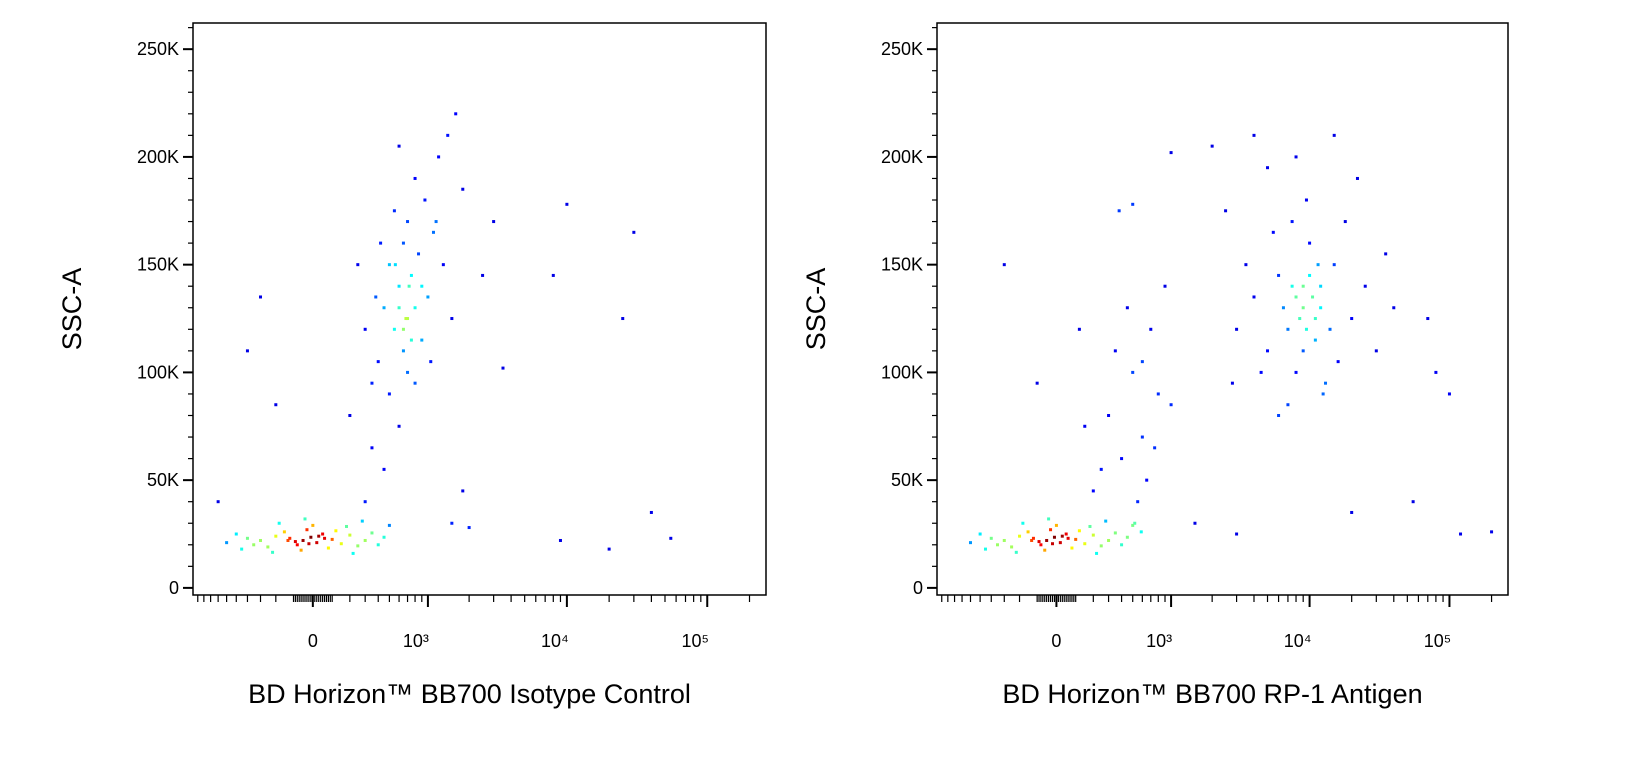  I want to click on y-tick-label: 50K, so click(163, 480).